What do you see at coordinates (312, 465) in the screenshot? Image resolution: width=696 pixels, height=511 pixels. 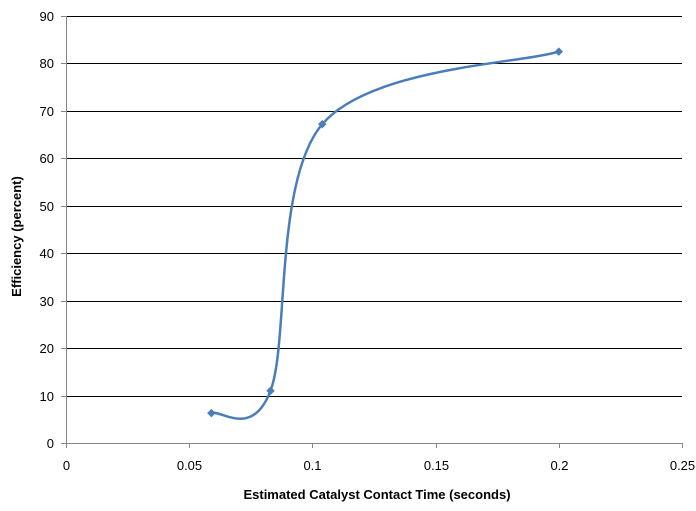 I see `x-tick-label: 0.1` at bounding box center [312, 465].